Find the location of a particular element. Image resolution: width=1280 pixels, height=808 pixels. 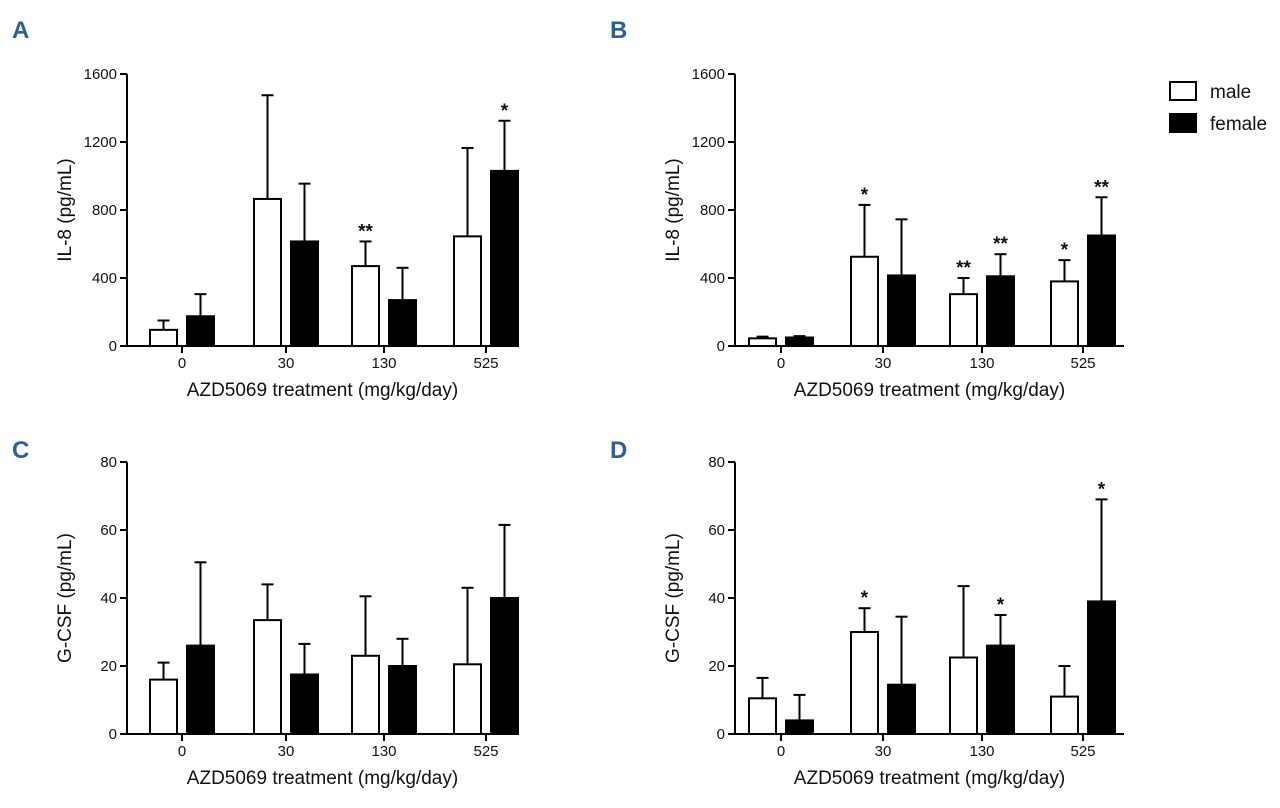

legend-swatch-male is located at coordinates (1183, 91).